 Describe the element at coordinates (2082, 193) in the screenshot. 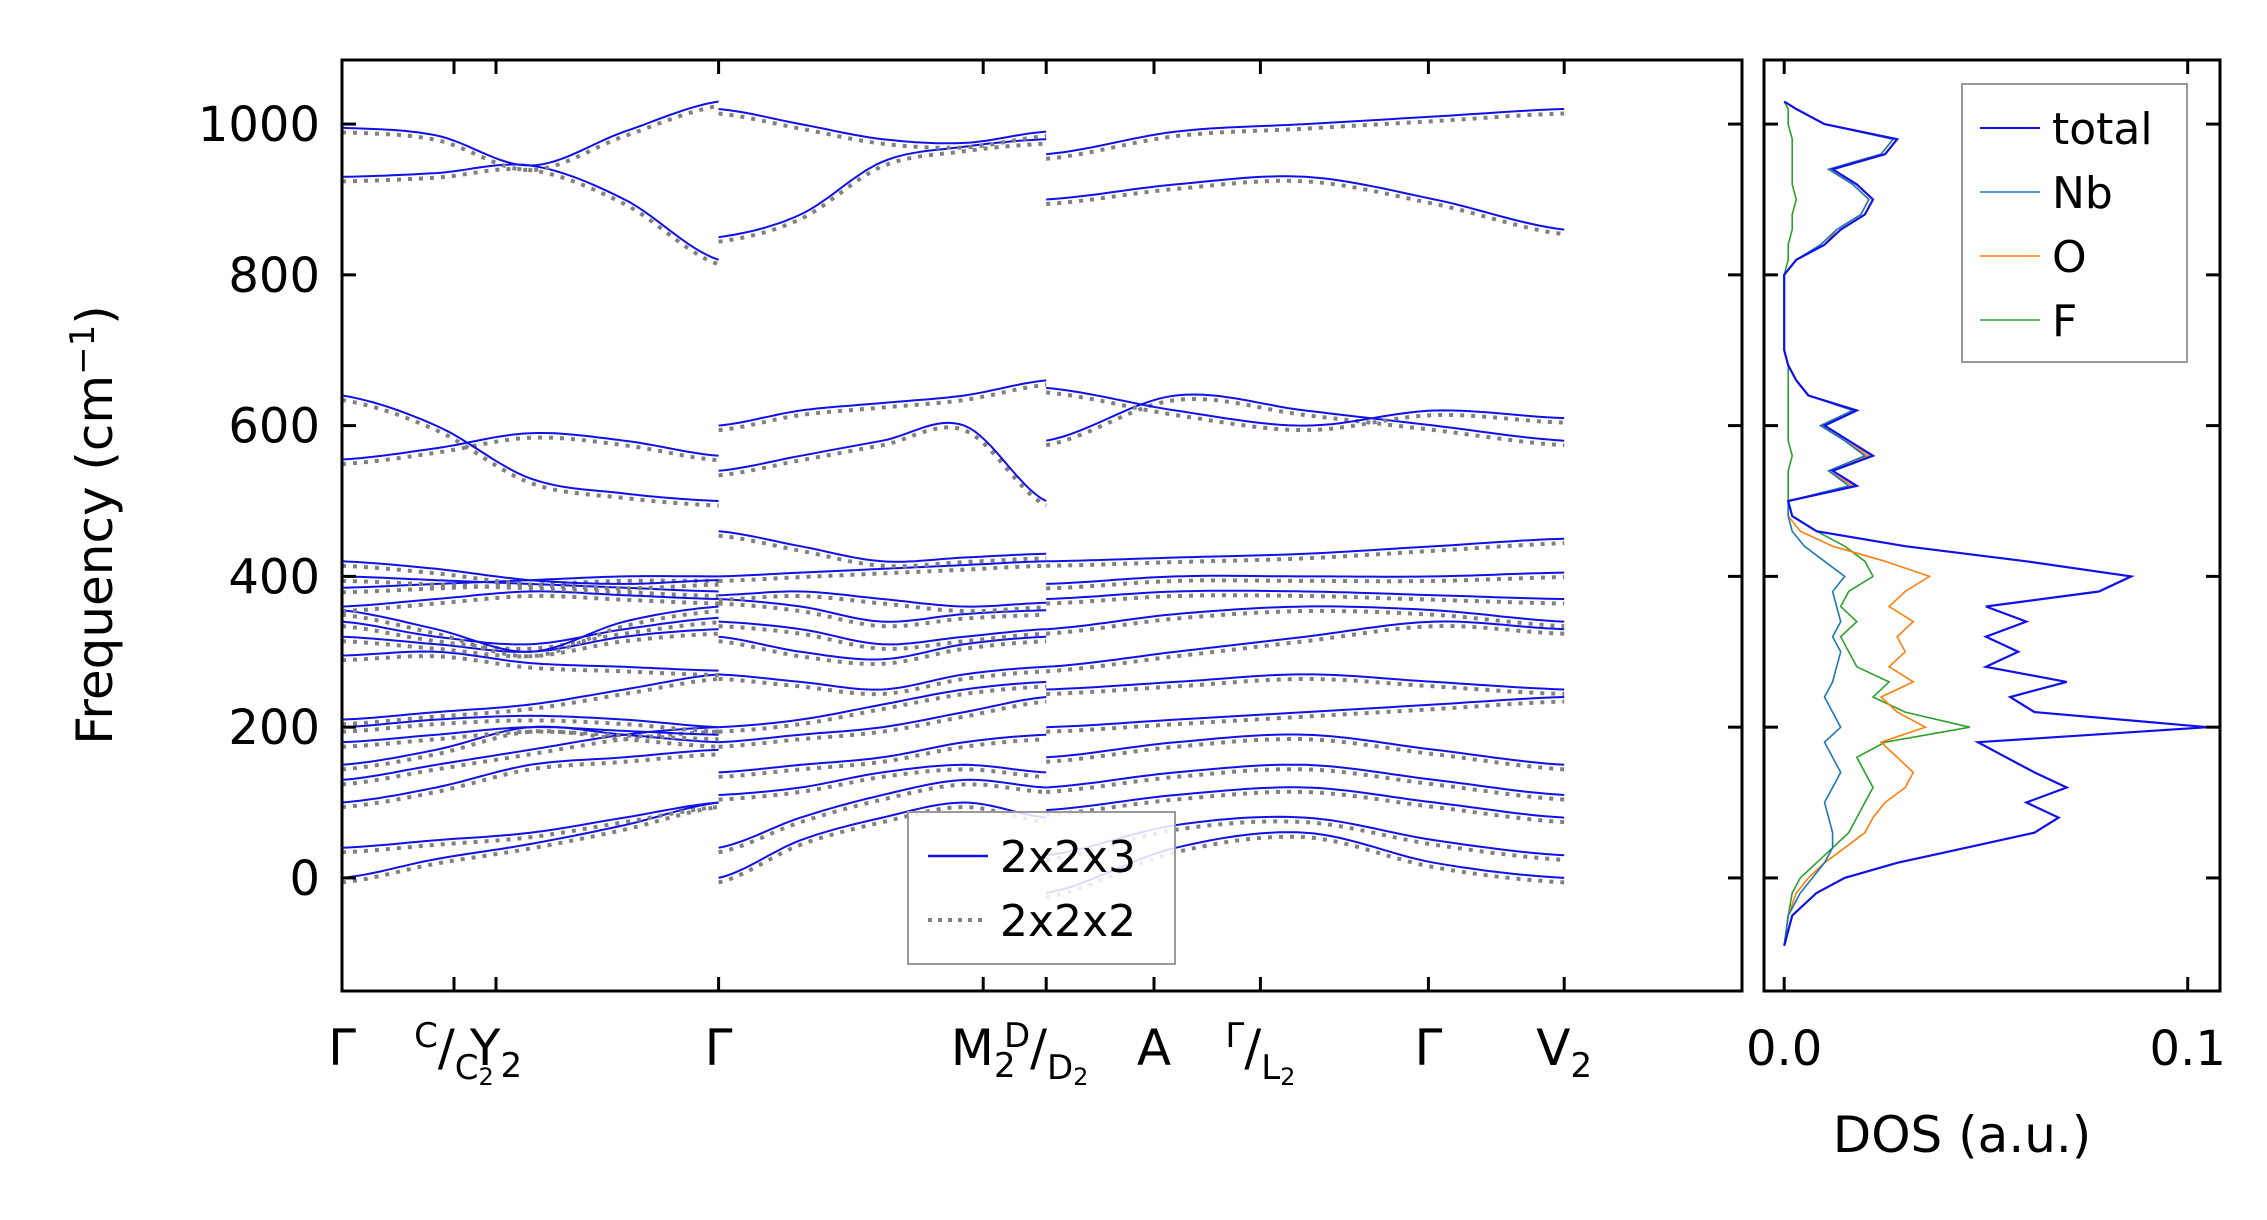

I see `legend-label-nb: Nb` at that location.